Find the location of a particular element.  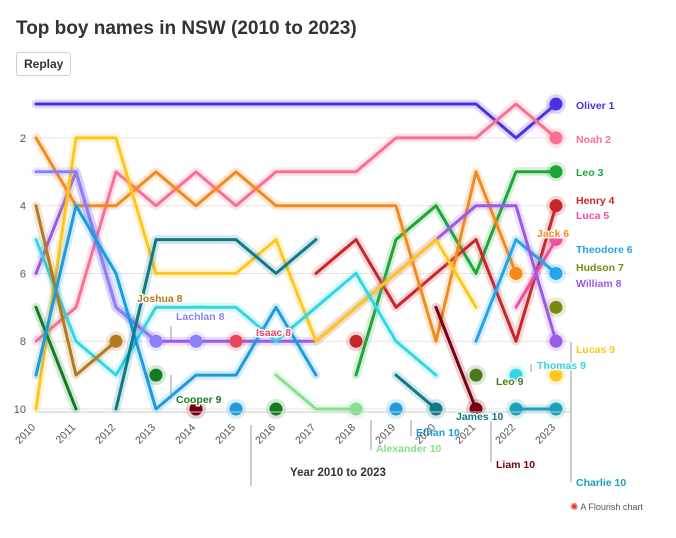

marker-leo-2021 is located at coordinates (476, 375).